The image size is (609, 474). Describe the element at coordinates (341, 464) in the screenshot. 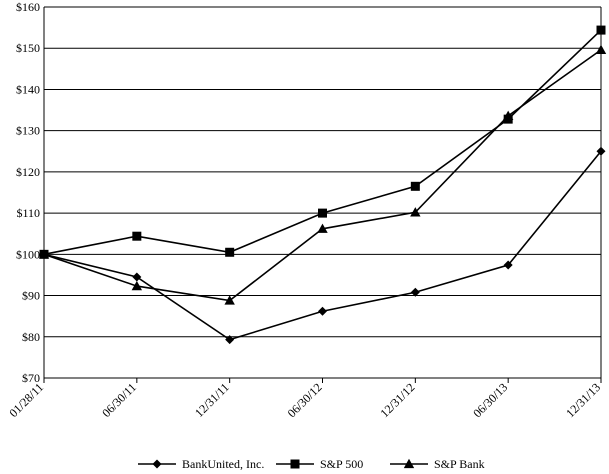

I see `legend-label: S&P 500` at that location.